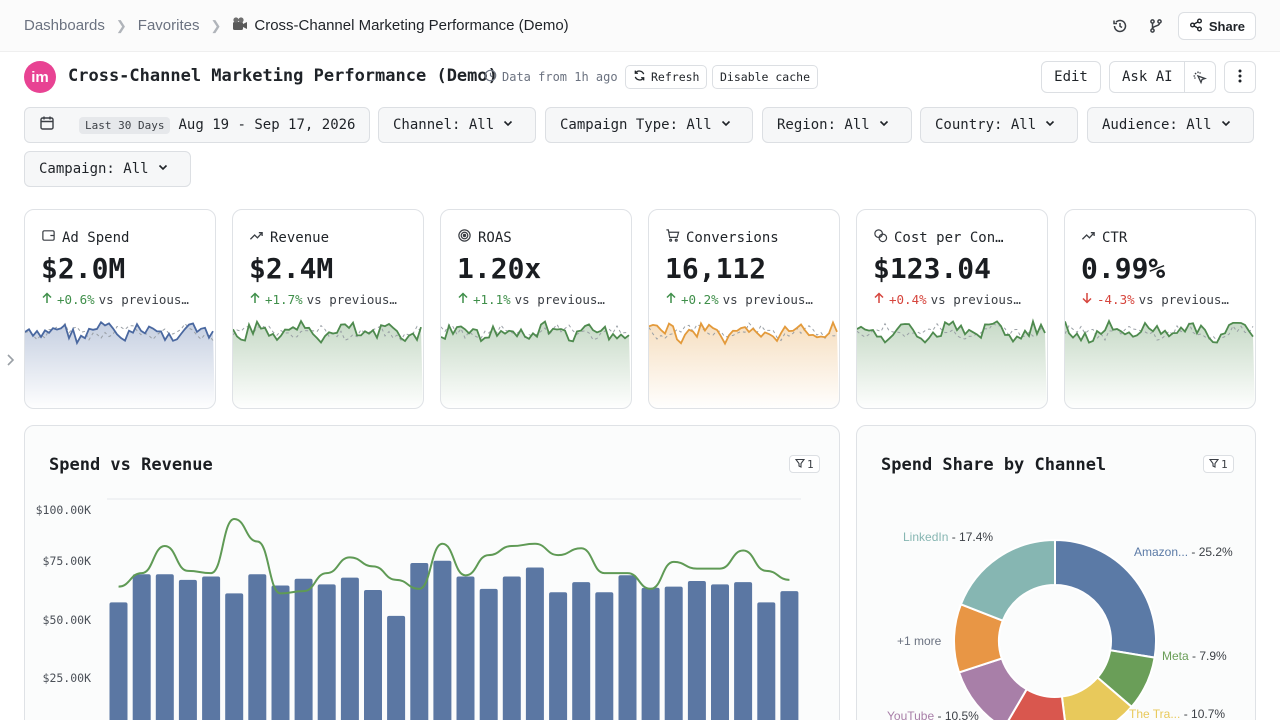 Image resolution: width=1280 pixels, height=720 pixels. I want to click on kpi-value: $2.4M, so click(291, 268).